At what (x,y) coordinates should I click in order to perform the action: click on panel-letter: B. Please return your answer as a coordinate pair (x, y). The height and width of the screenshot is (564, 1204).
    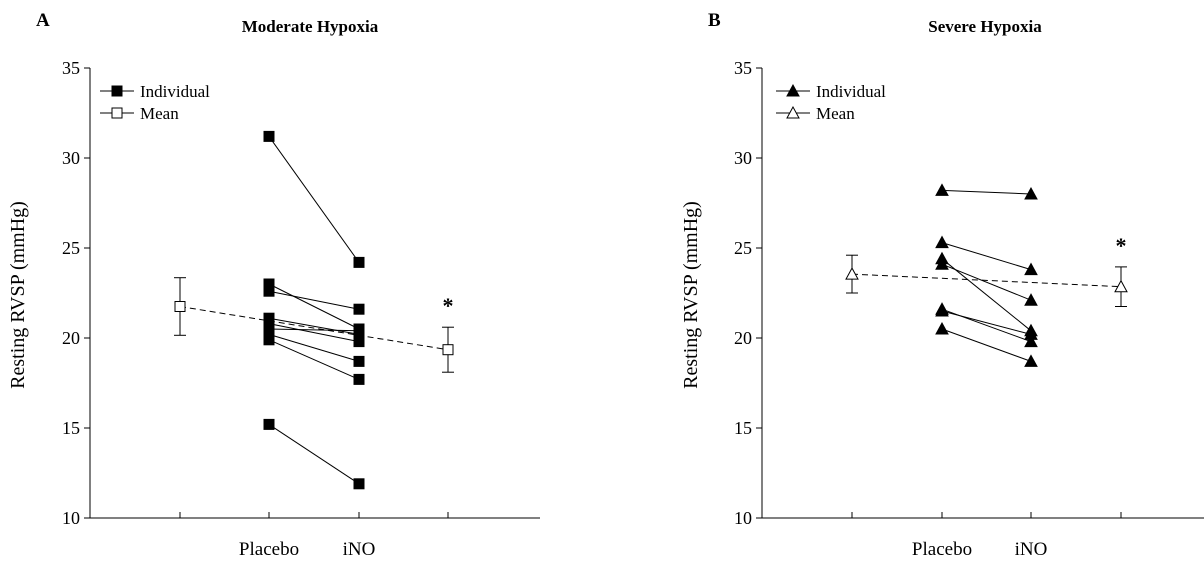
    Looking at the image, I should click on (714, 20).